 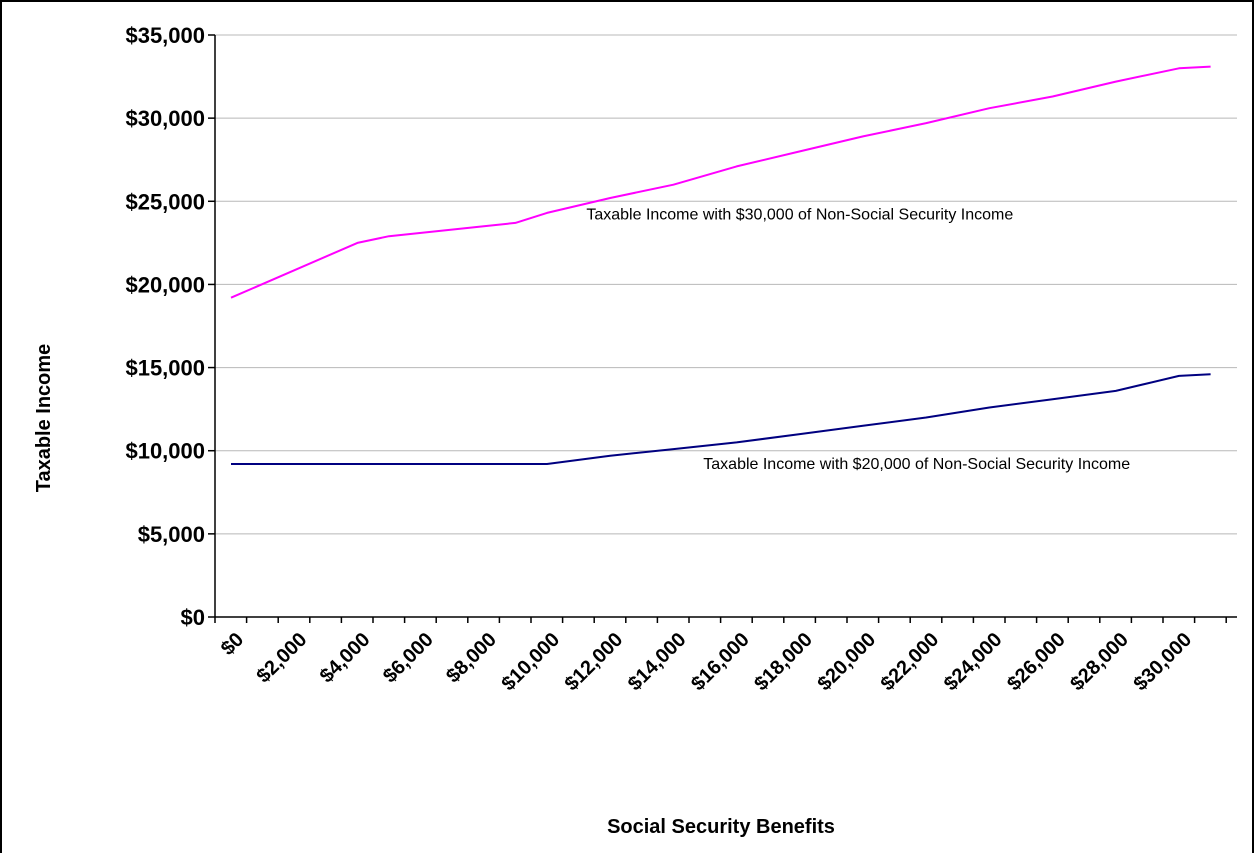 What do you see at coordinates (720, 662) in the screenshot?
I see `x-tick-label: $16,000` at bounding box center [720, 662].